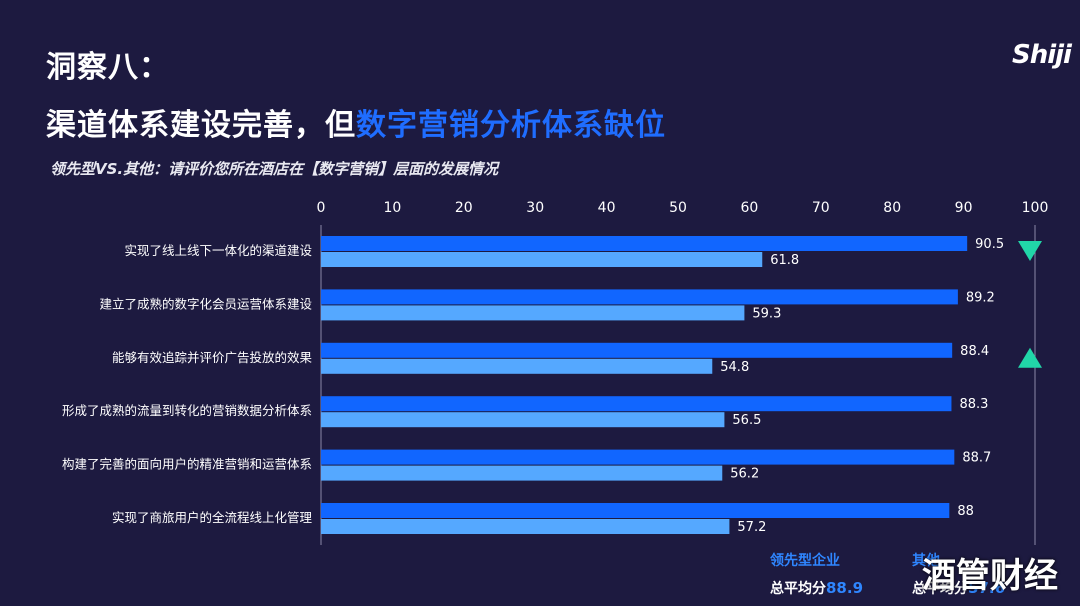  I want to click on x-tick-label: 50, so click(678, 208).